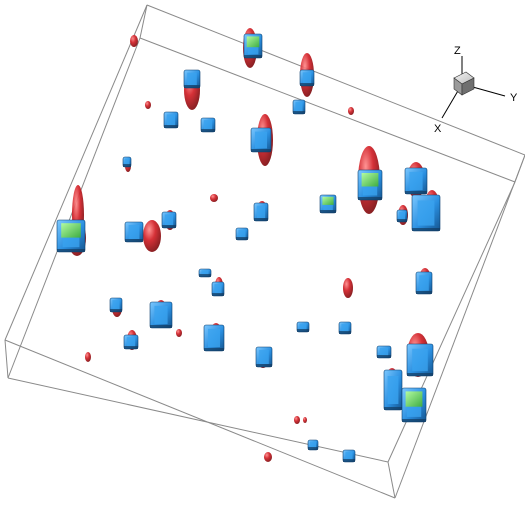  Describe the element at coordinates (464, 83) in the screenshot. I see `orientation-cube-icon` at that location.